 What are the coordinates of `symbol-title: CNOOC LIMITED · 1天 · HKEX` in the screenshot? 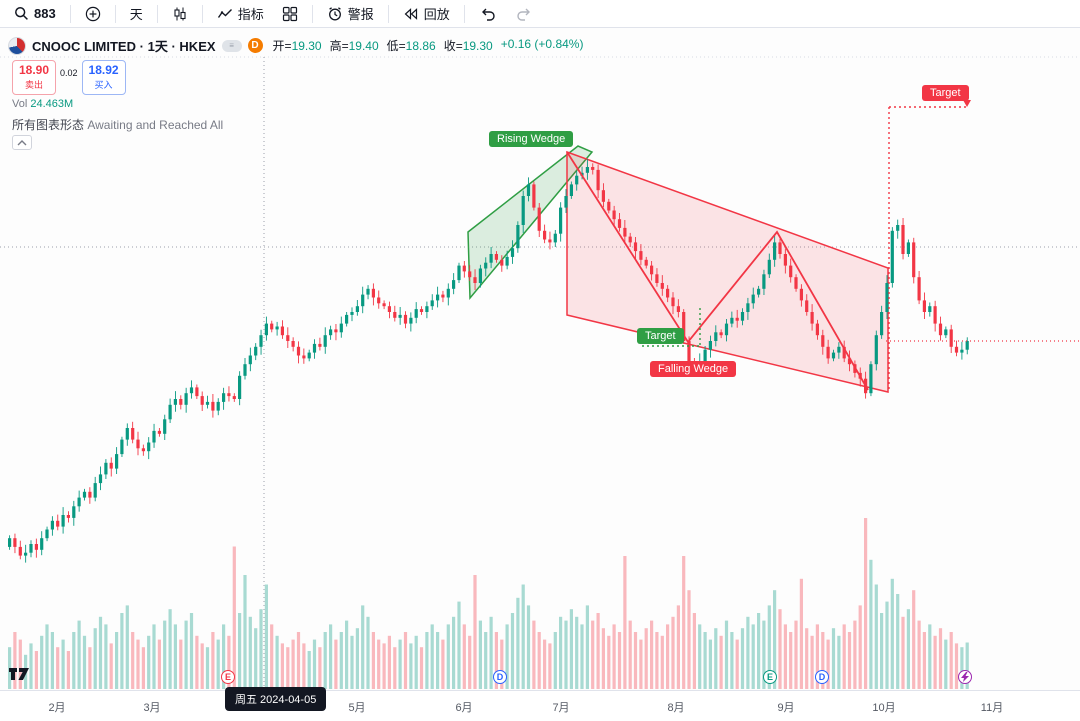 It's located at (124, 45).